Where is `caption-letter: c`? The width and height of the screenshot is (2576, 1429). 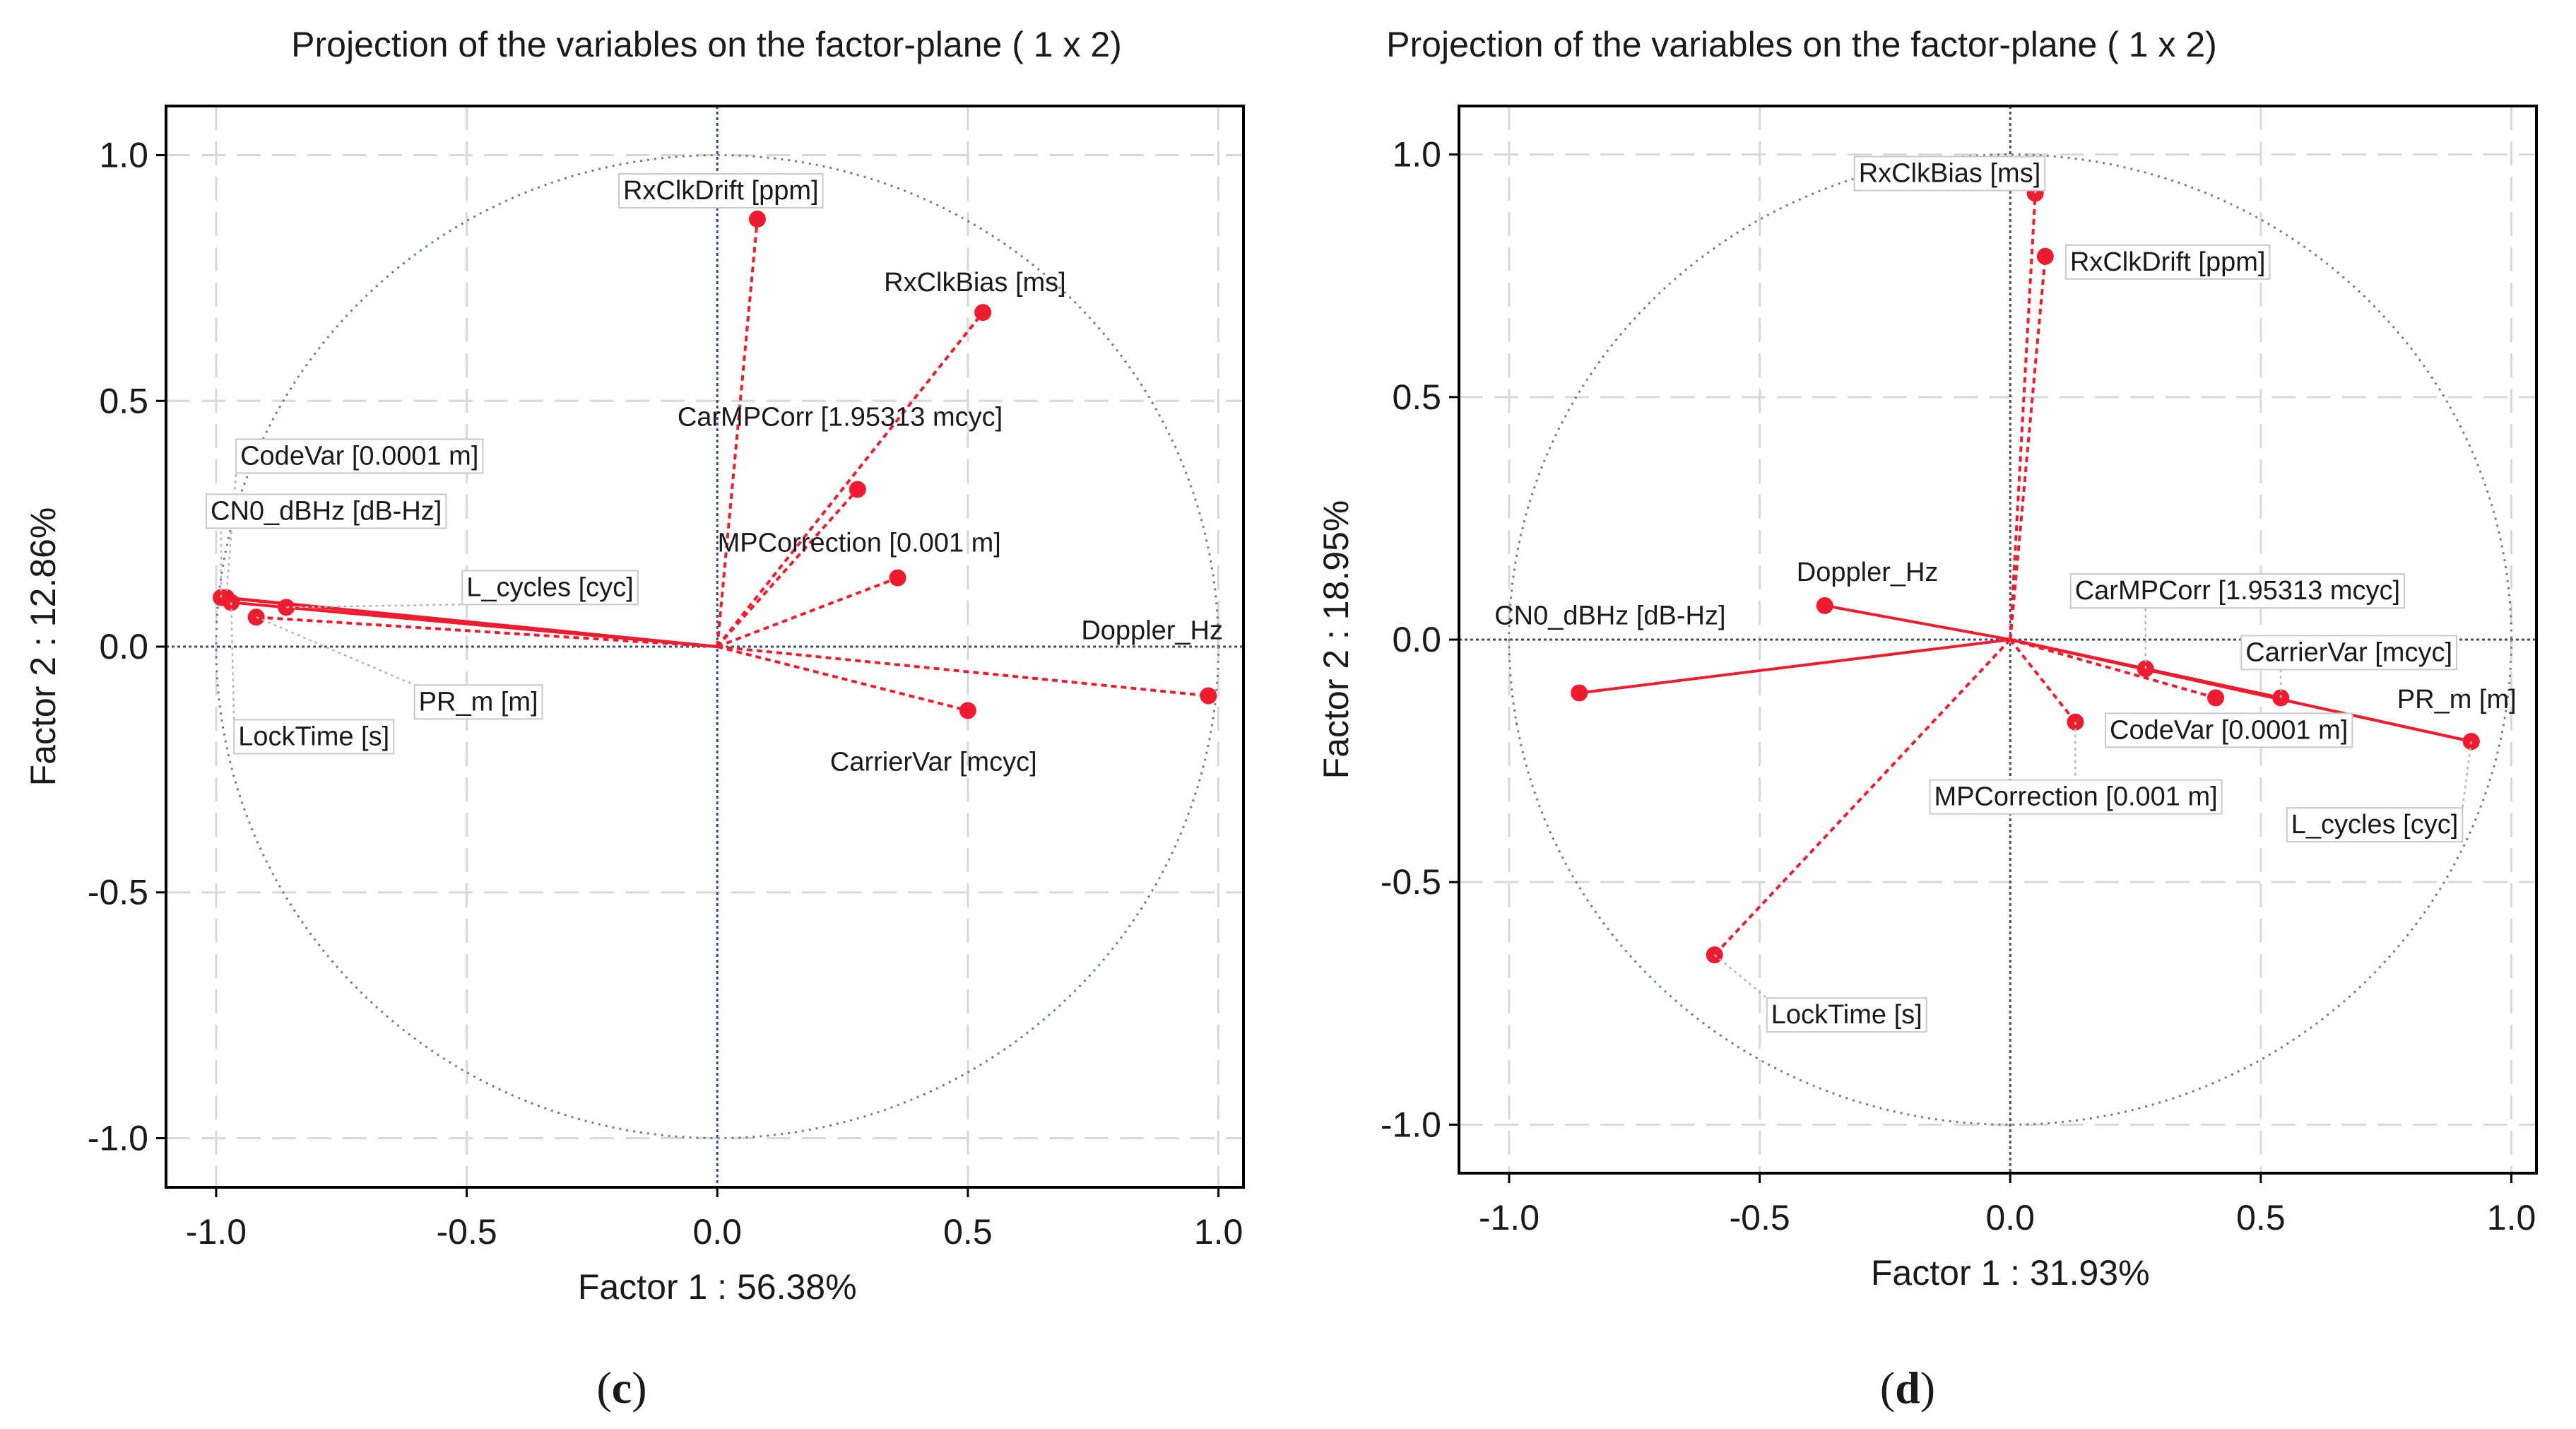
caption-letter: c is located at coordinates (622, 1388).